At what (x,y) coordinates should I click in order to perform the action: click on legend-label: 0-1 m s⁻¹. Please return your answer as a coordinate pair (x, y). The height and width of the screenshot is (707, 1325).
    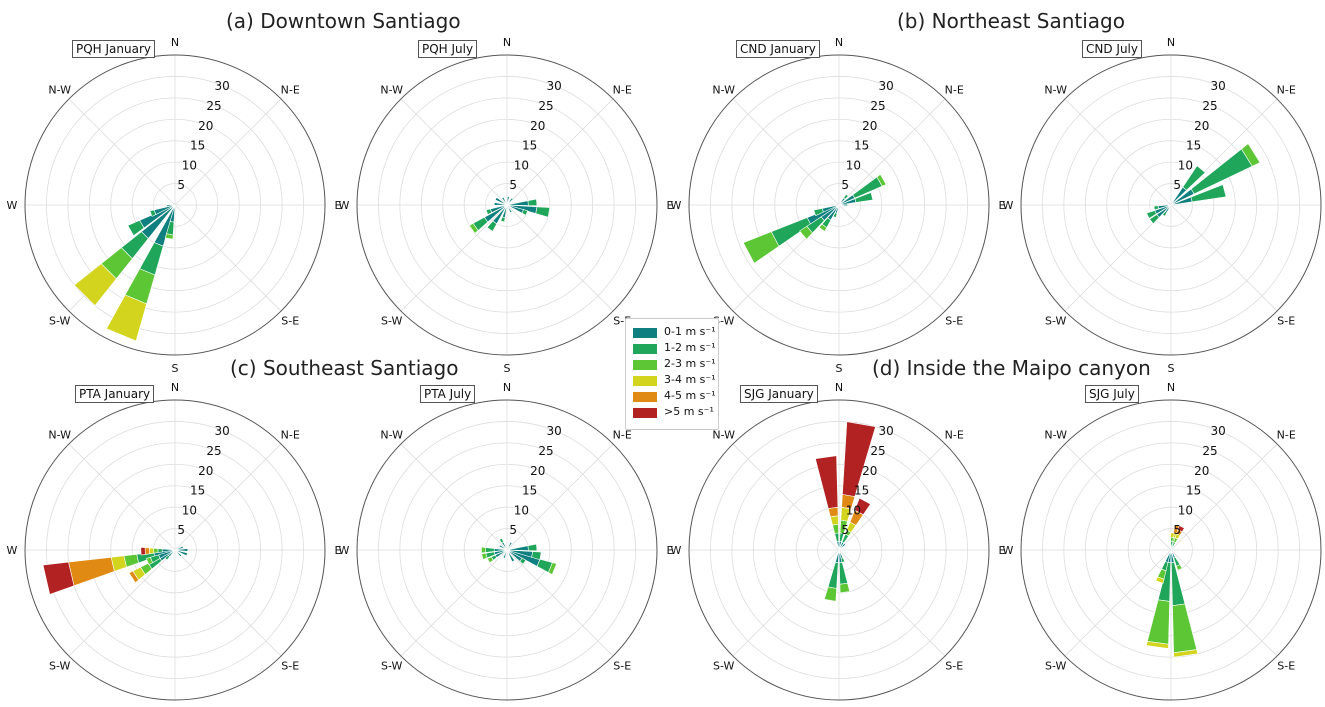
    Looking at the image, I should click on (690, 331).